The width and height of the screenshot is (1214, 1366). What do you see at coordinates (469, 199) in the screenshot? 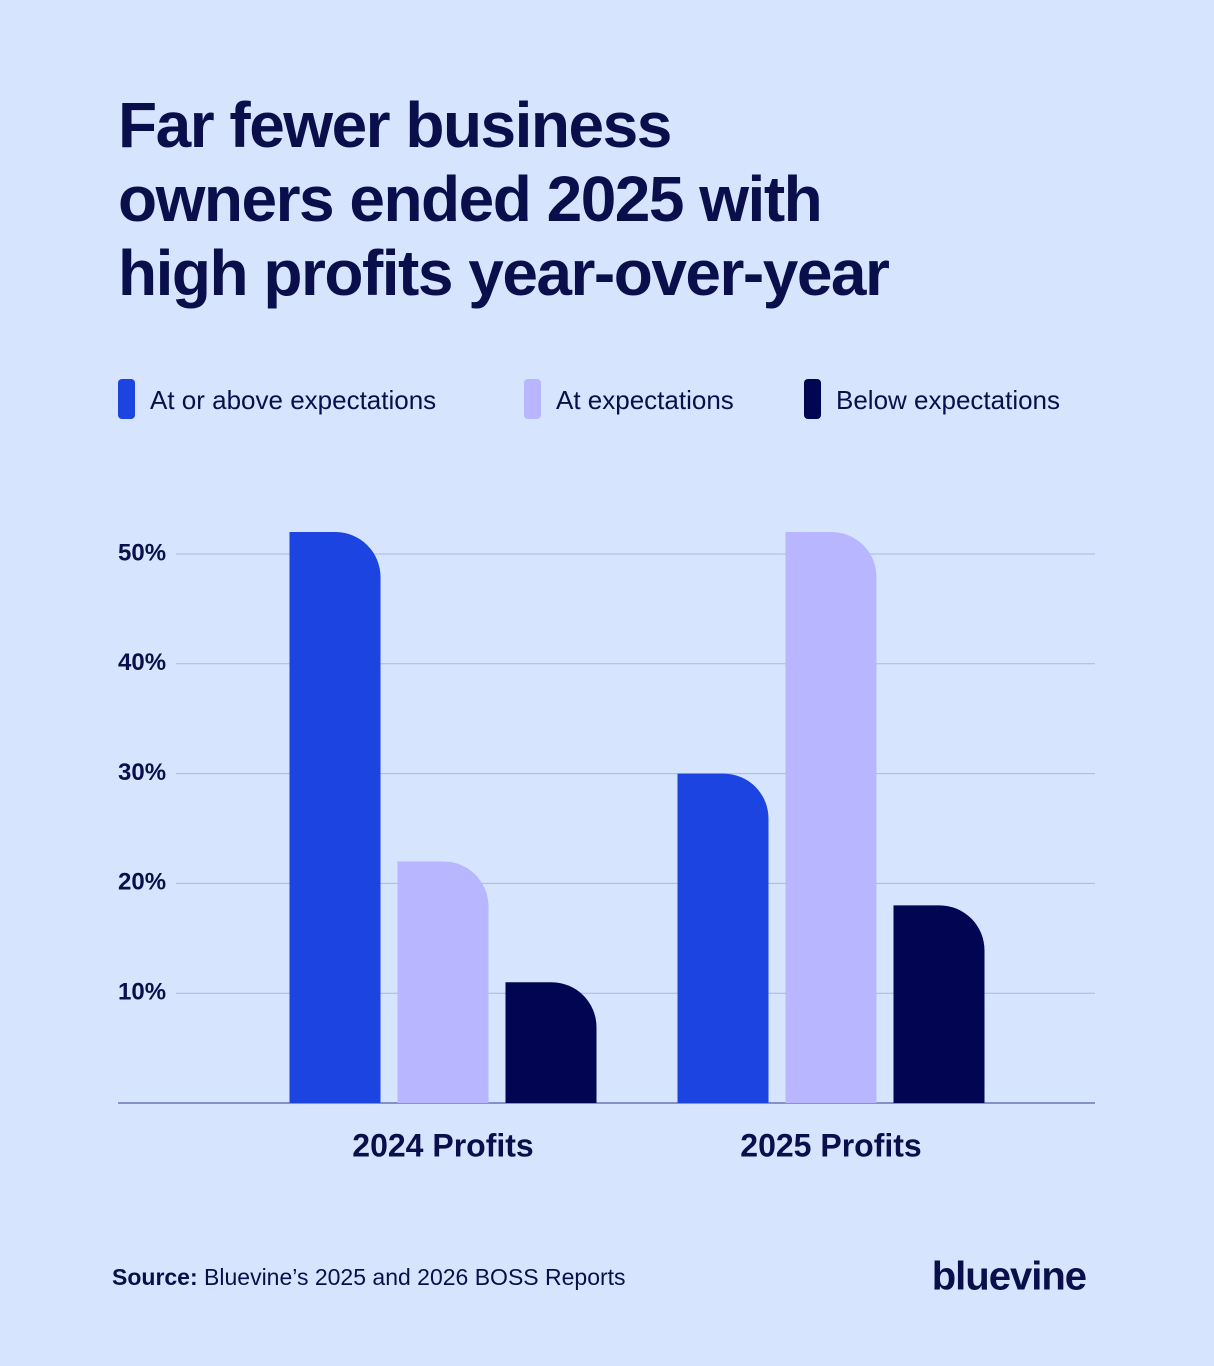
I see `chart-title: owners ended 2025 with` at bounding box center [469, 199].